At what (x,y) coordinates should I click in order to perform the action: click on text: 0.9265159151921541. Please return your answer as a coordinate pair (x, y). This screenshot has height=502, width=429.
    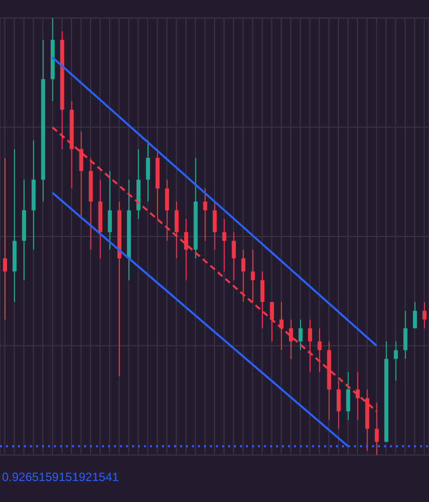
    Looking at the image, I should click on (60, 477).